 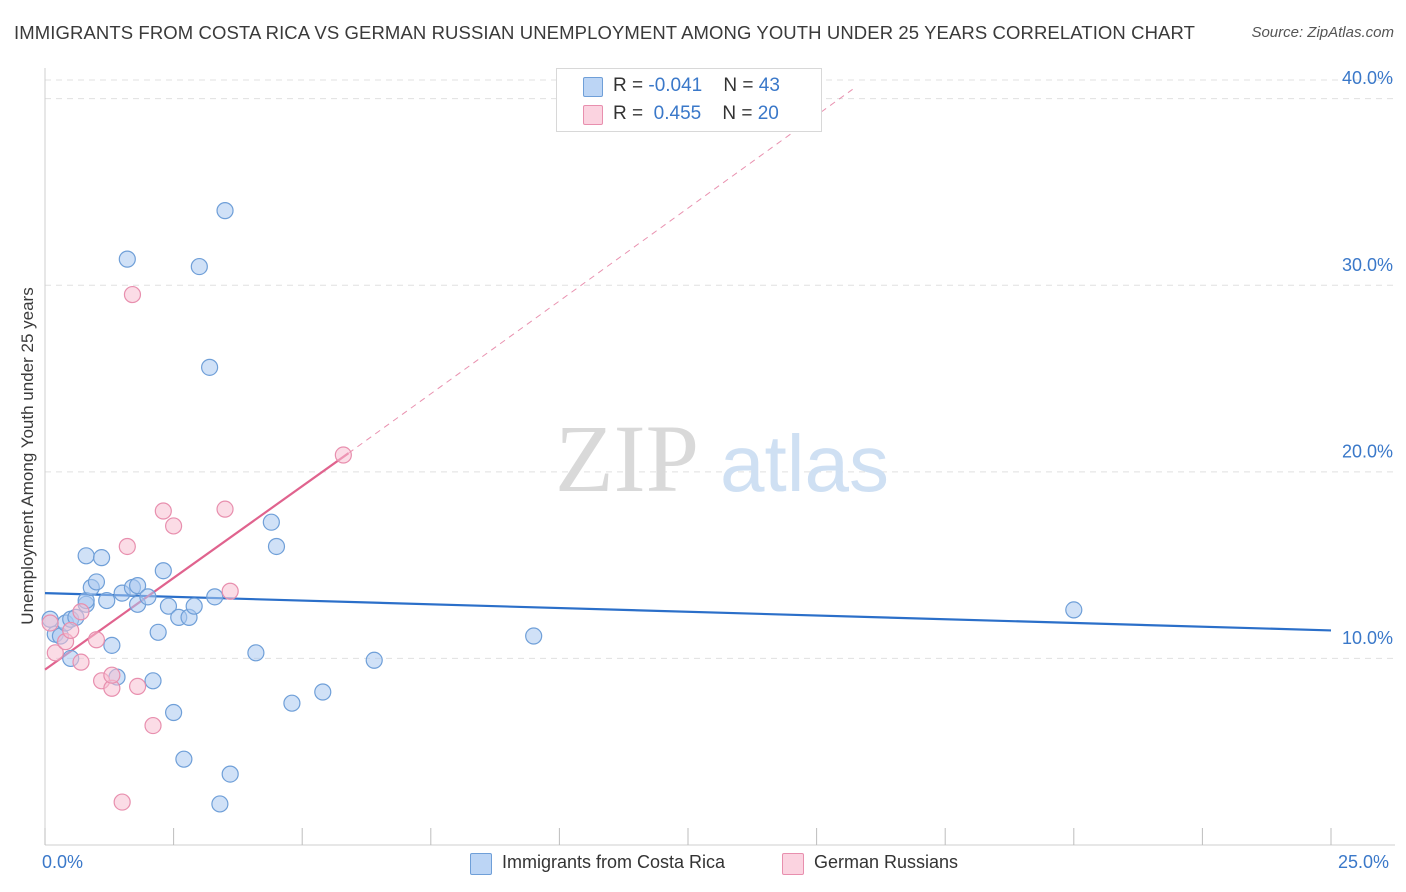 What do you see at coordinates (688, 612) in the screenshot?
I see `trend-line-costa-rica` at bounding box center [688, 612].